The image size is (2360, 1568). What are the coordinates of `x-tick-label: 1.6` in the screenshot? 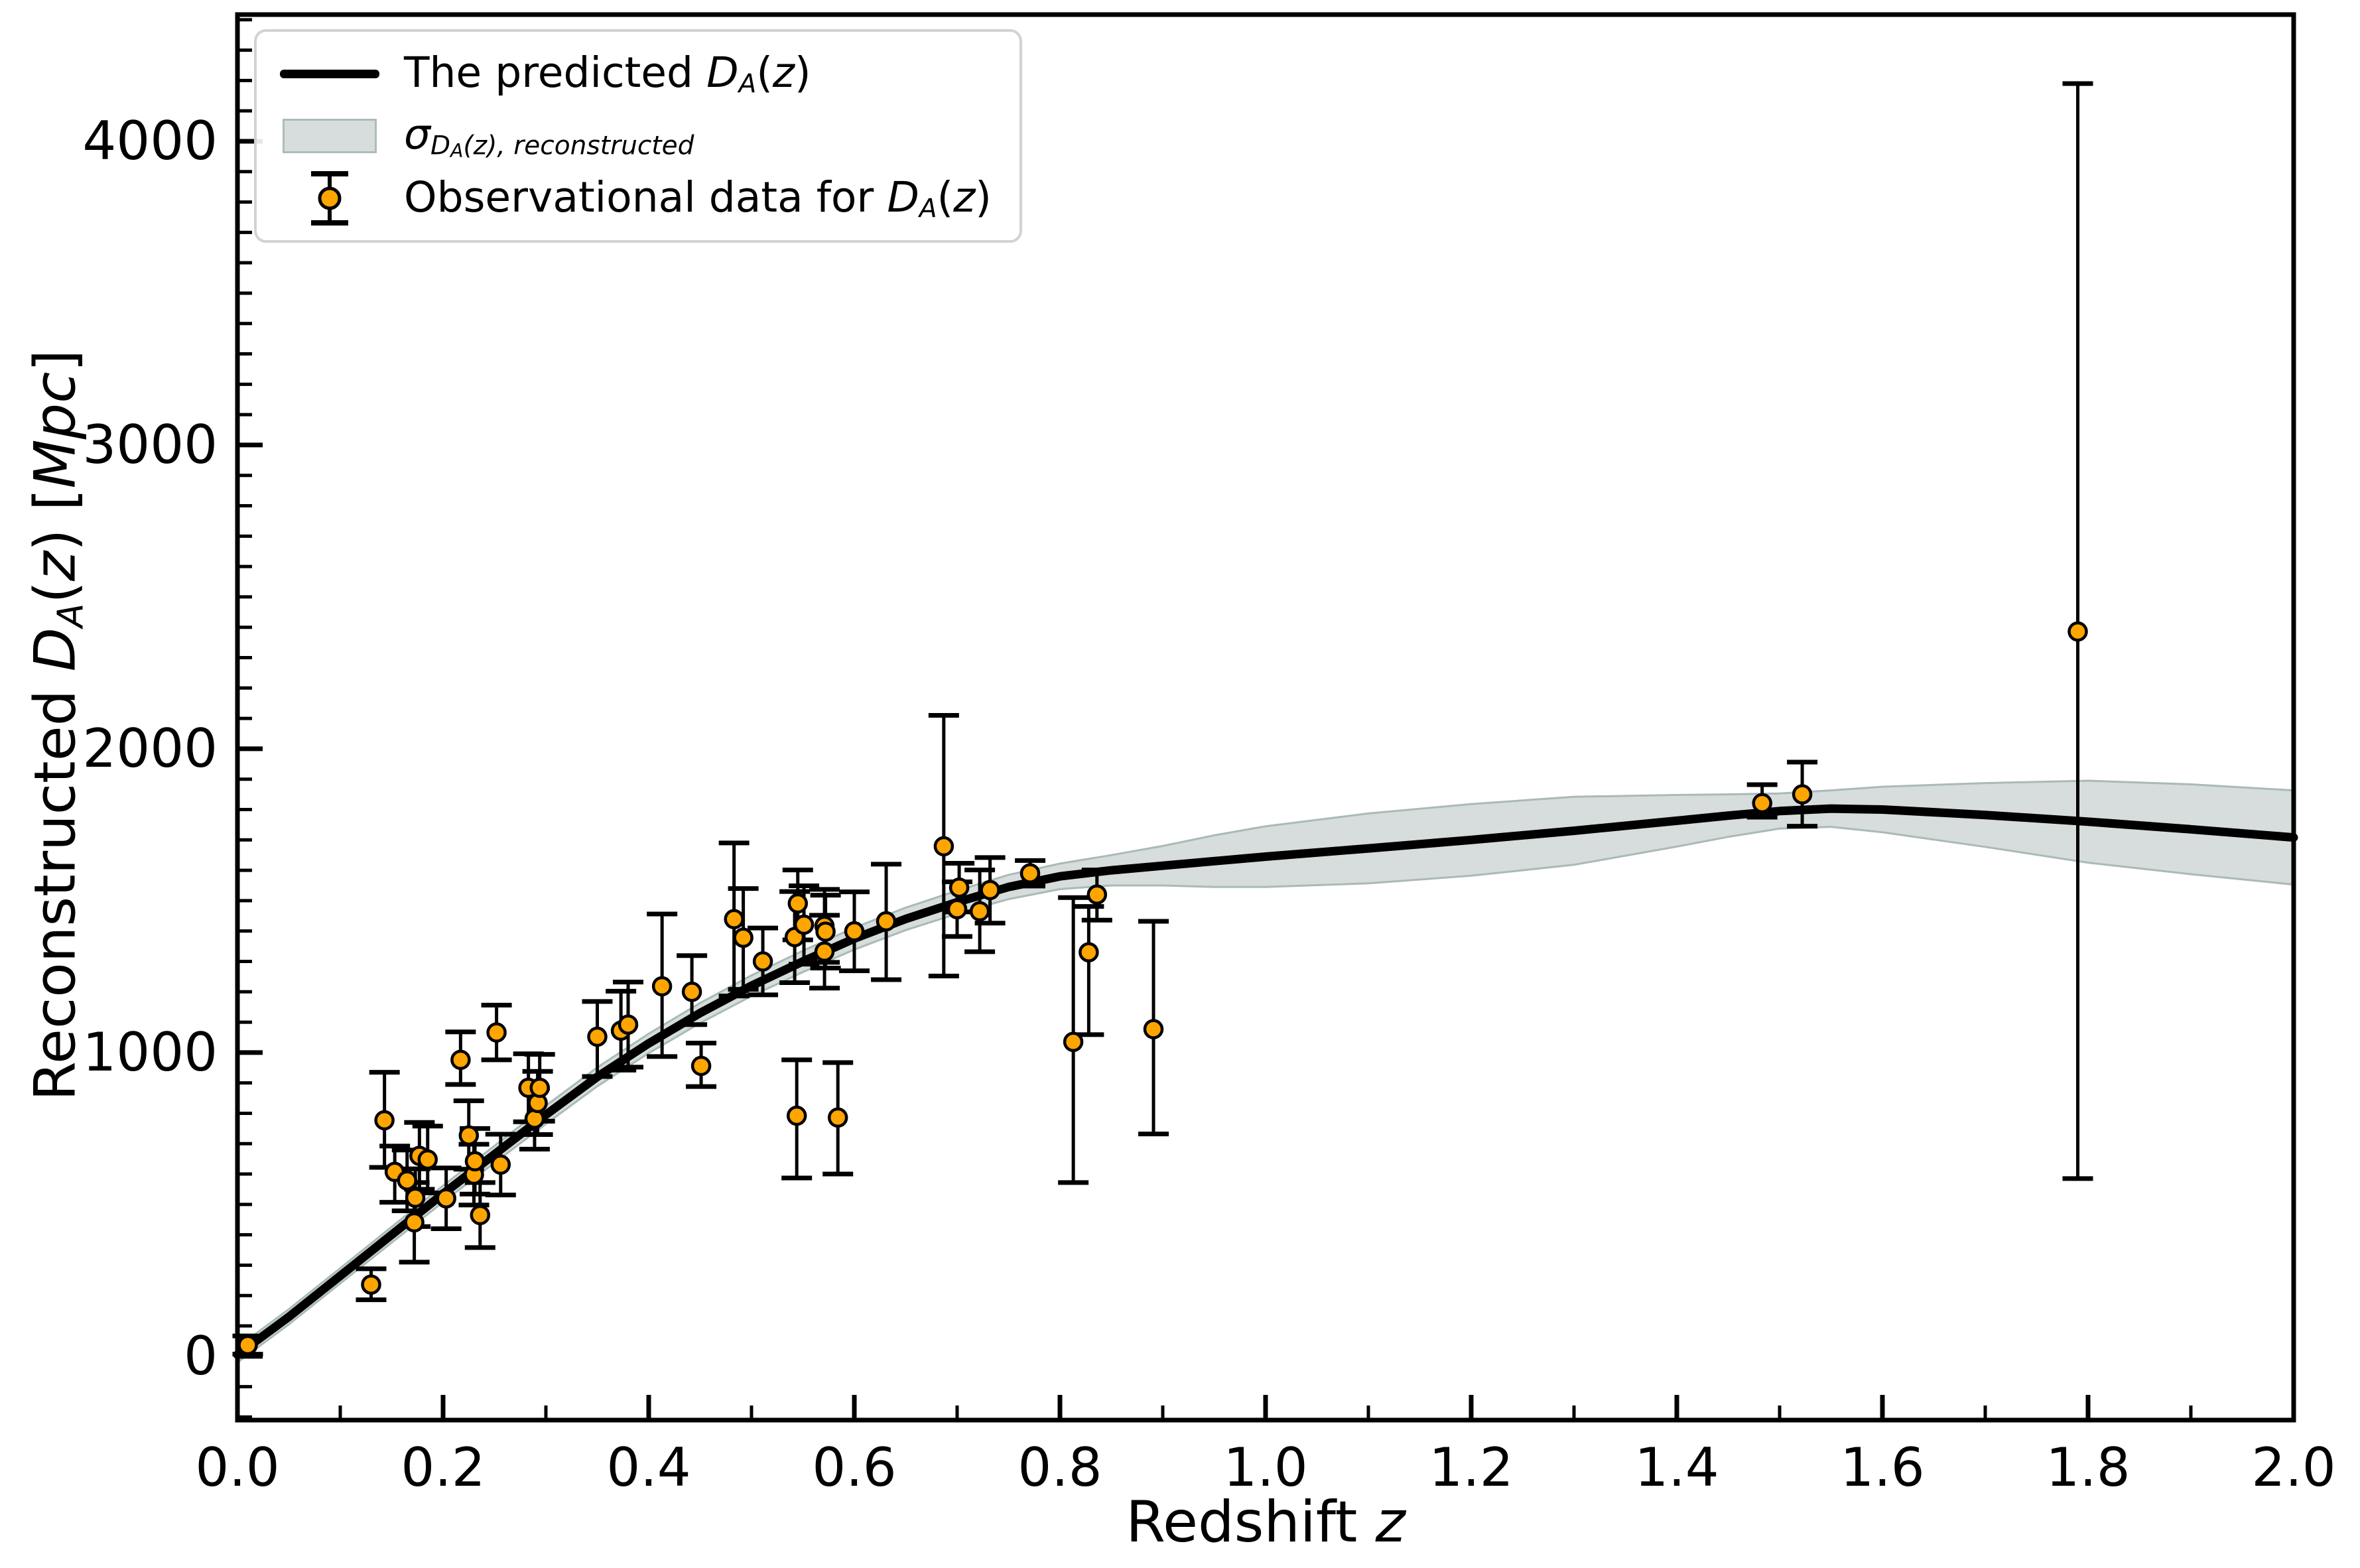 It's located at (1882, 1467).